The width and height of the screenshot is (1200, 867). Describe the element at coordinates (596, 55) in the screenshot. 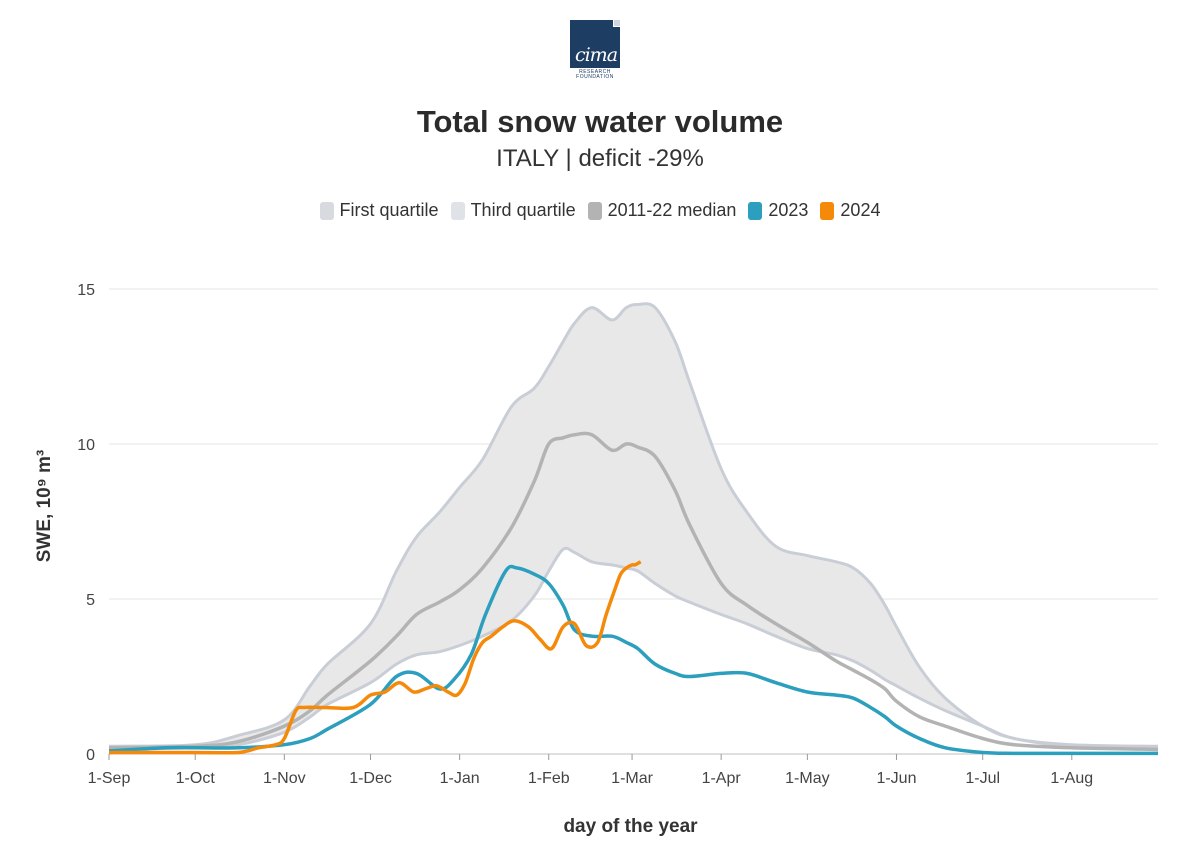

I see `logo-word: cima` at that location.